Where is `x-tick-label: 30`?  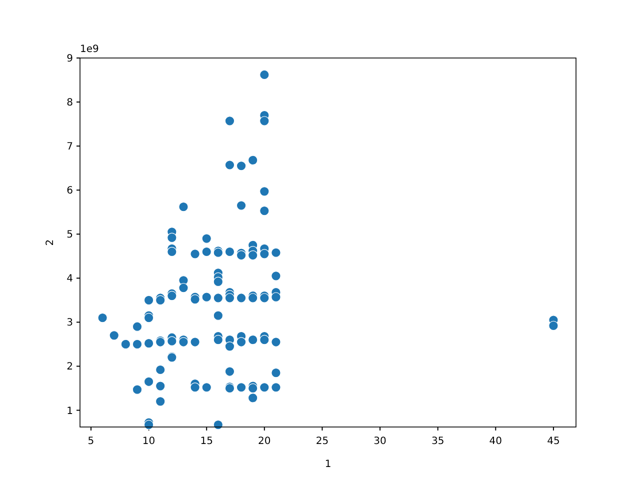 x-tick-label: 30 is located at coordinates (380, 441).